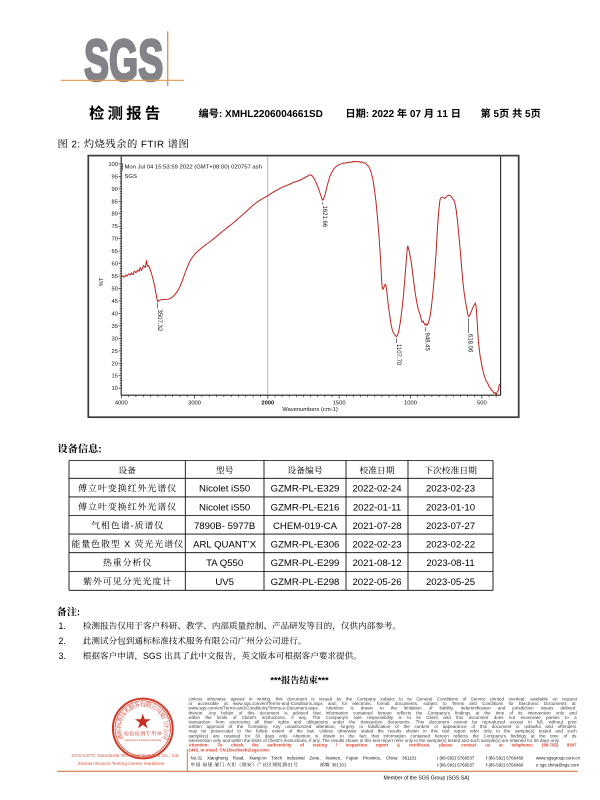 The height and width of the screenshot is (800, 600). I want to click on svg-text: 2000, so click(267, 403).